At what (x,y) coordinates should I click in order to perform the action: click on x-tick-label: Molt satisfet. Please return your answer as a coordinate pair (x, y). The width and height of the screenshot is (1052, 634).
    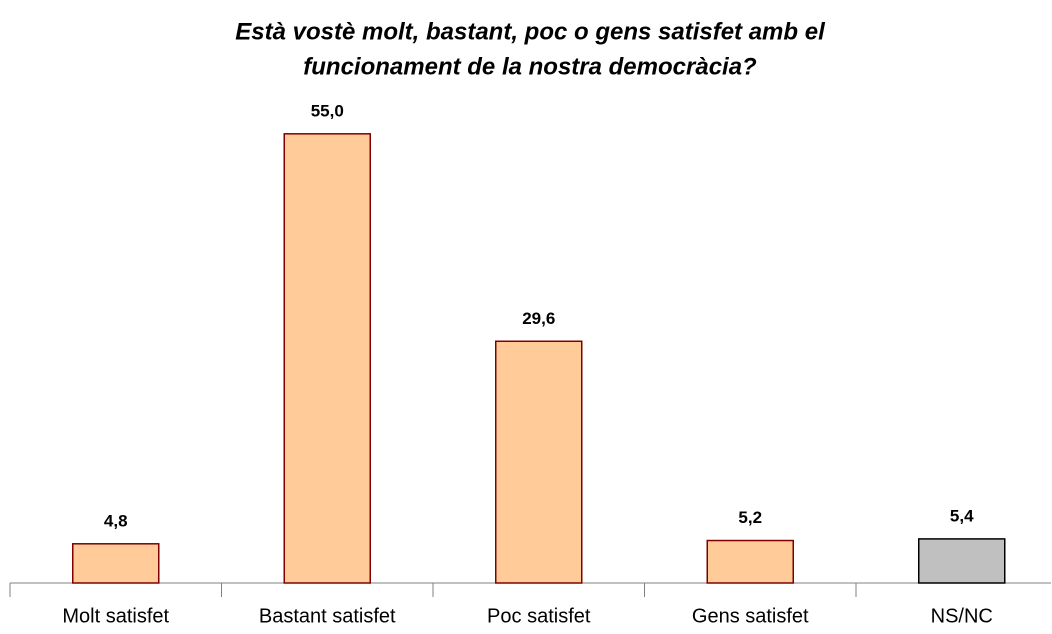
    Looking at the image, I should click on (115, 616).